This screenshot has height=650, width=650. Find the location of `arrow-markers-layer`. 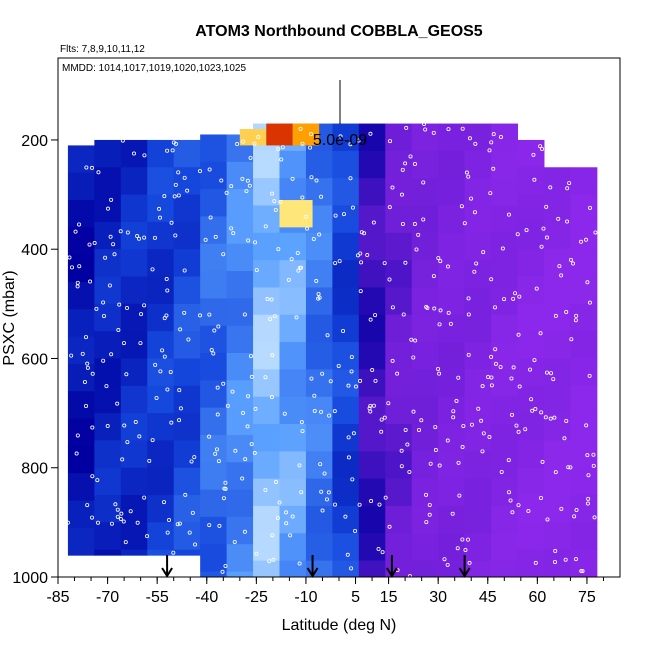

arrow-markers-layer is located at coordinates (316, 566).